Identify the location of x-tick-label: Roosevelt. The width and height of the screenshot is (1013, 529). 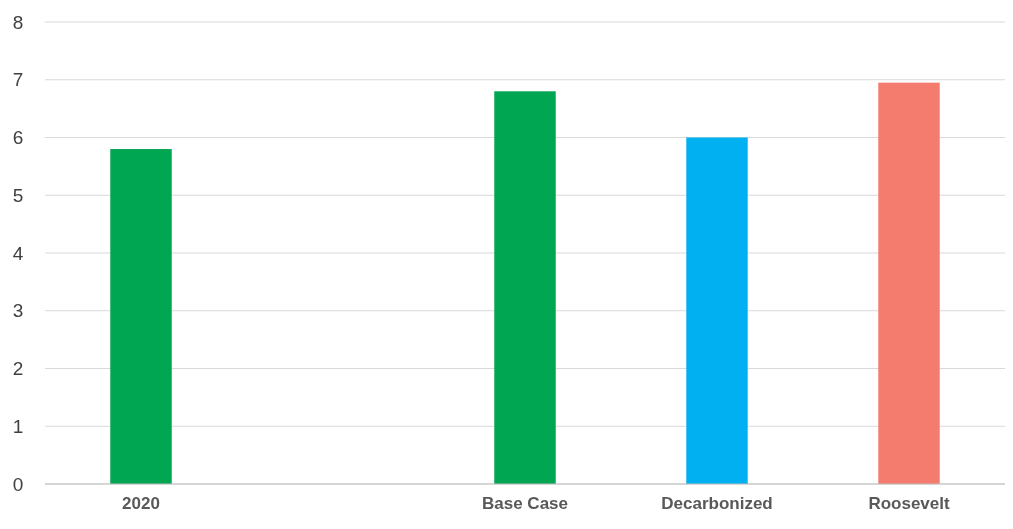
(909, 504).